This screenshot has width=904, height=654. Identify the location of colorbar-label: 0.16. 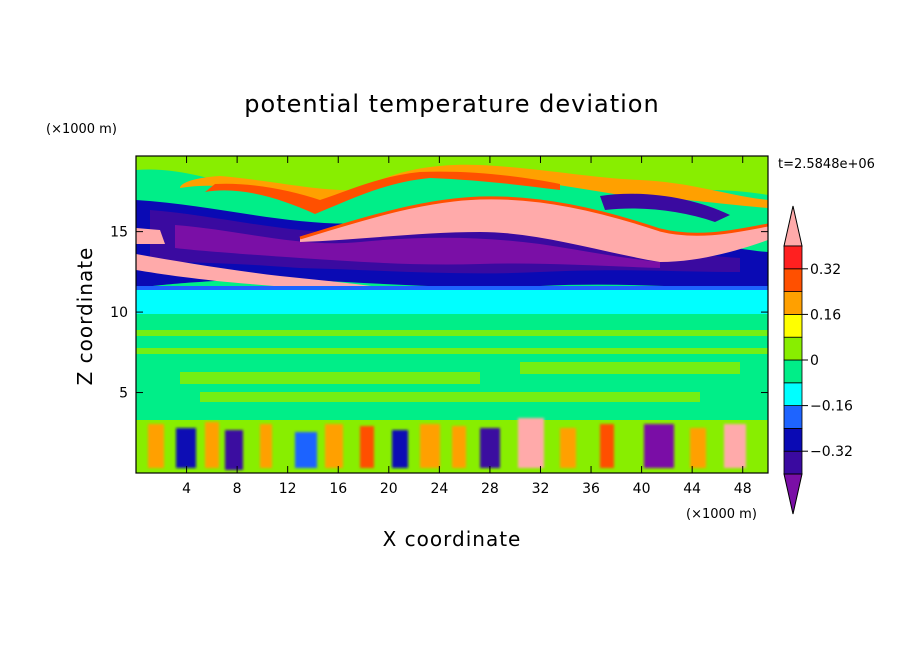
(825, 315).